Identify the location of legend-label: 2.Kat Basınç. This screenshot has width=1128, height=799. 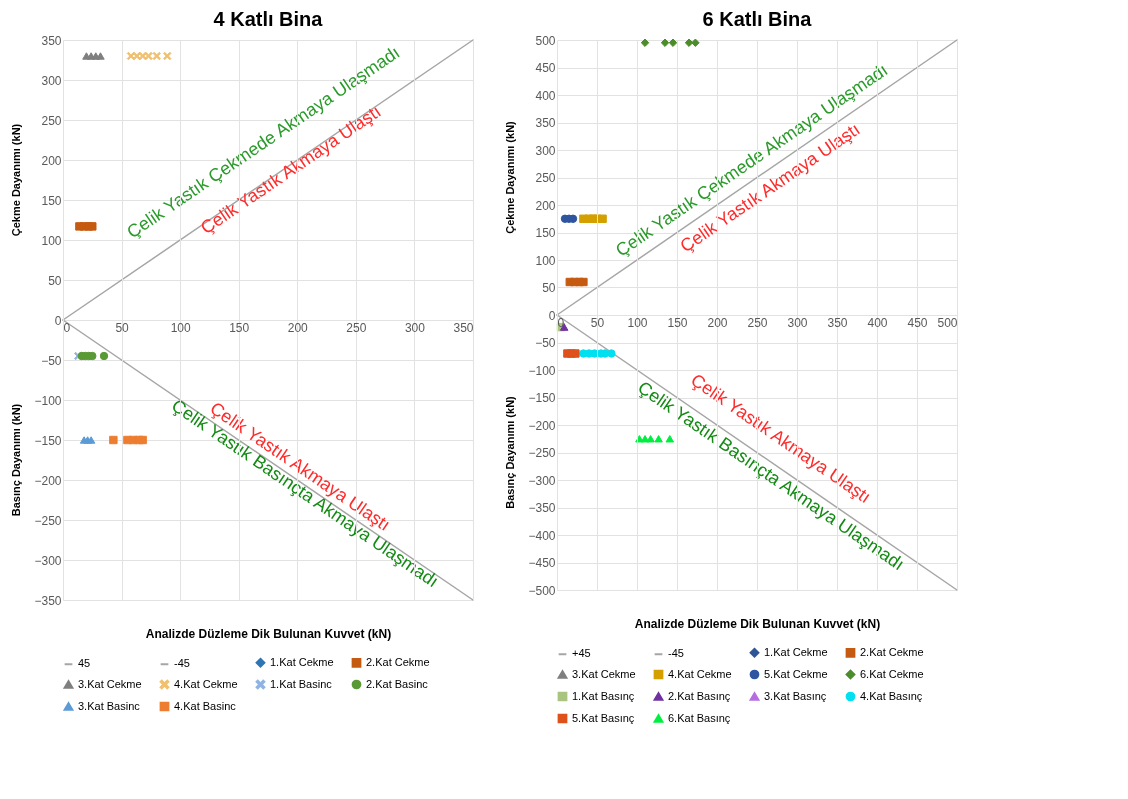
(699, 695).